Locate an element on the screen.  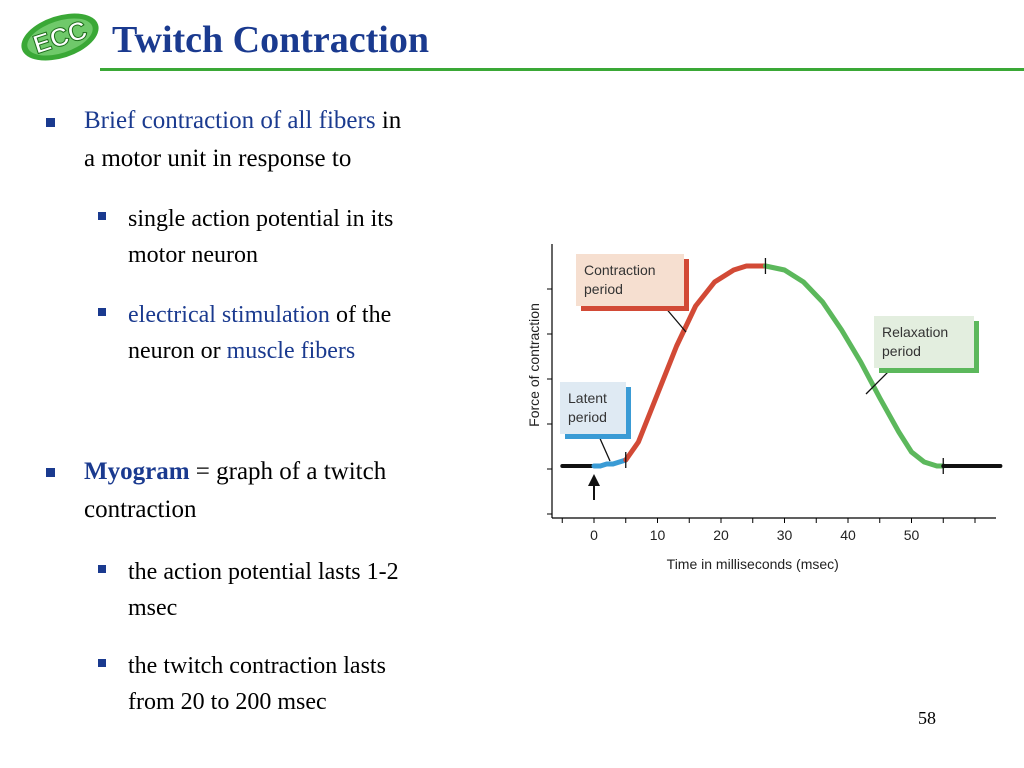
x-tick-label-50: 50 is located at coordinates (912, 535).